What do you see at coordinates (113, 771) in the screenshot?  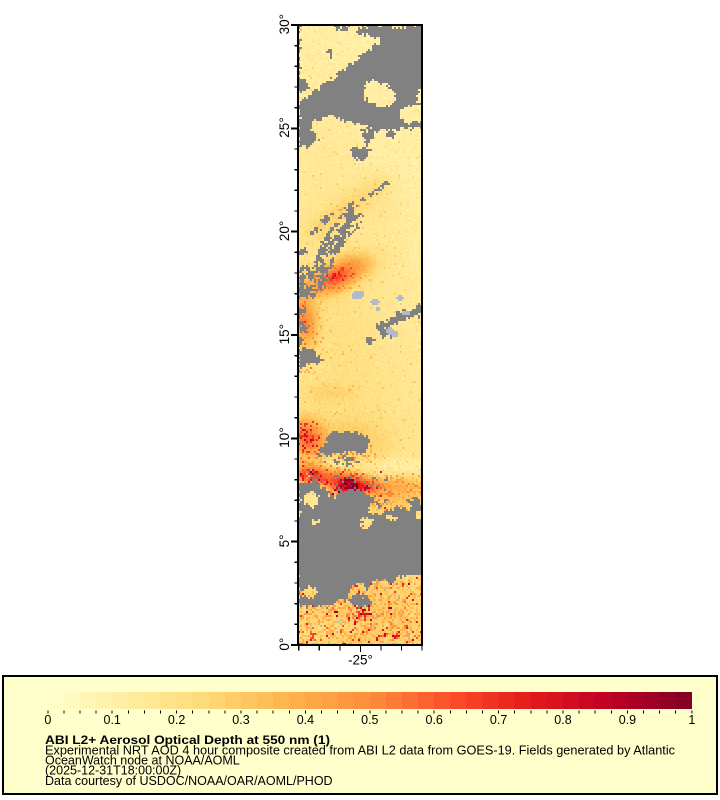 I see `svg-text: (2025-12-31T18:00:00Z)` at bounding box center [113, 771].